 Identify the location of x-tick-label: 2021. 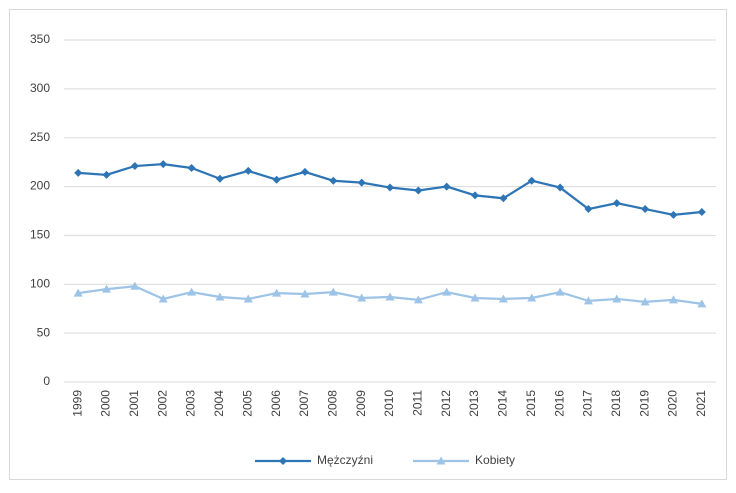
(701, 403).